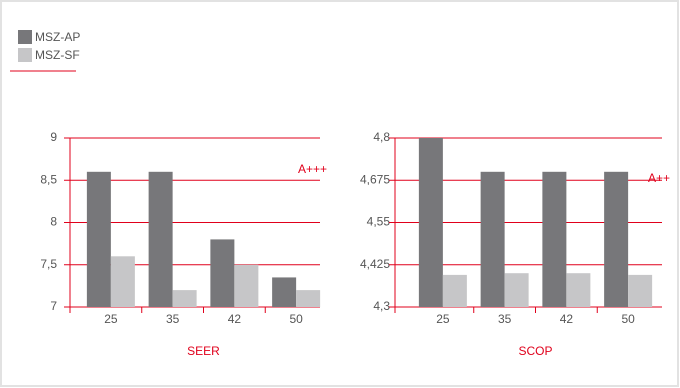 The height and width of the screenshot is (388, 680). What do you see at coordinates (381, 137) in the screenshot?
I see `y-tick-label: 4,8` at bounding box center [381, 137].